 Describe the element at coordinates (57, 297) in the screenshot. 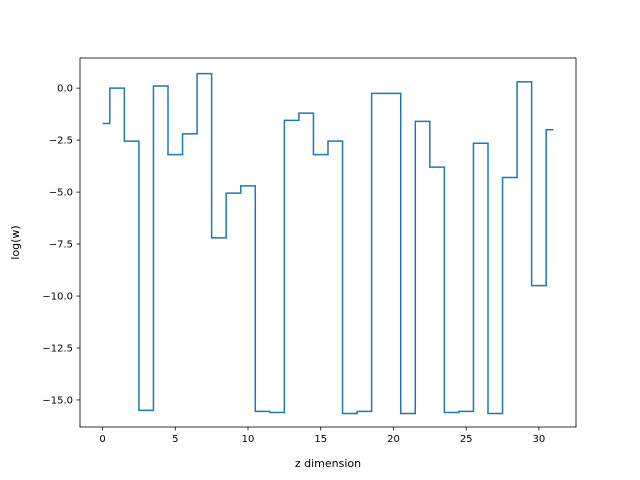

I see `y-tick-label: −10.0` at that location.